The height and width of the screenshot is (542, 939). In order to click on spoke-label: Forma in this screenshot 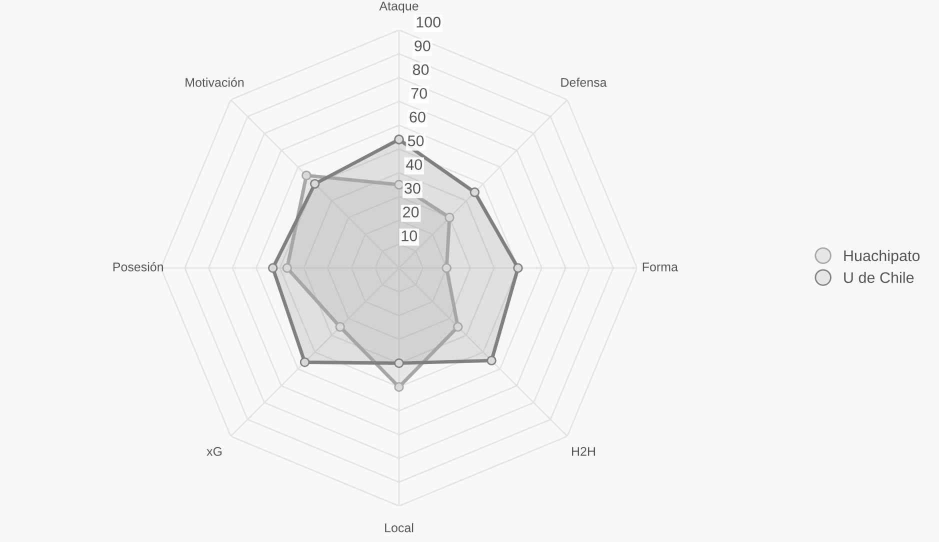, I will do `click(660, 267)`.